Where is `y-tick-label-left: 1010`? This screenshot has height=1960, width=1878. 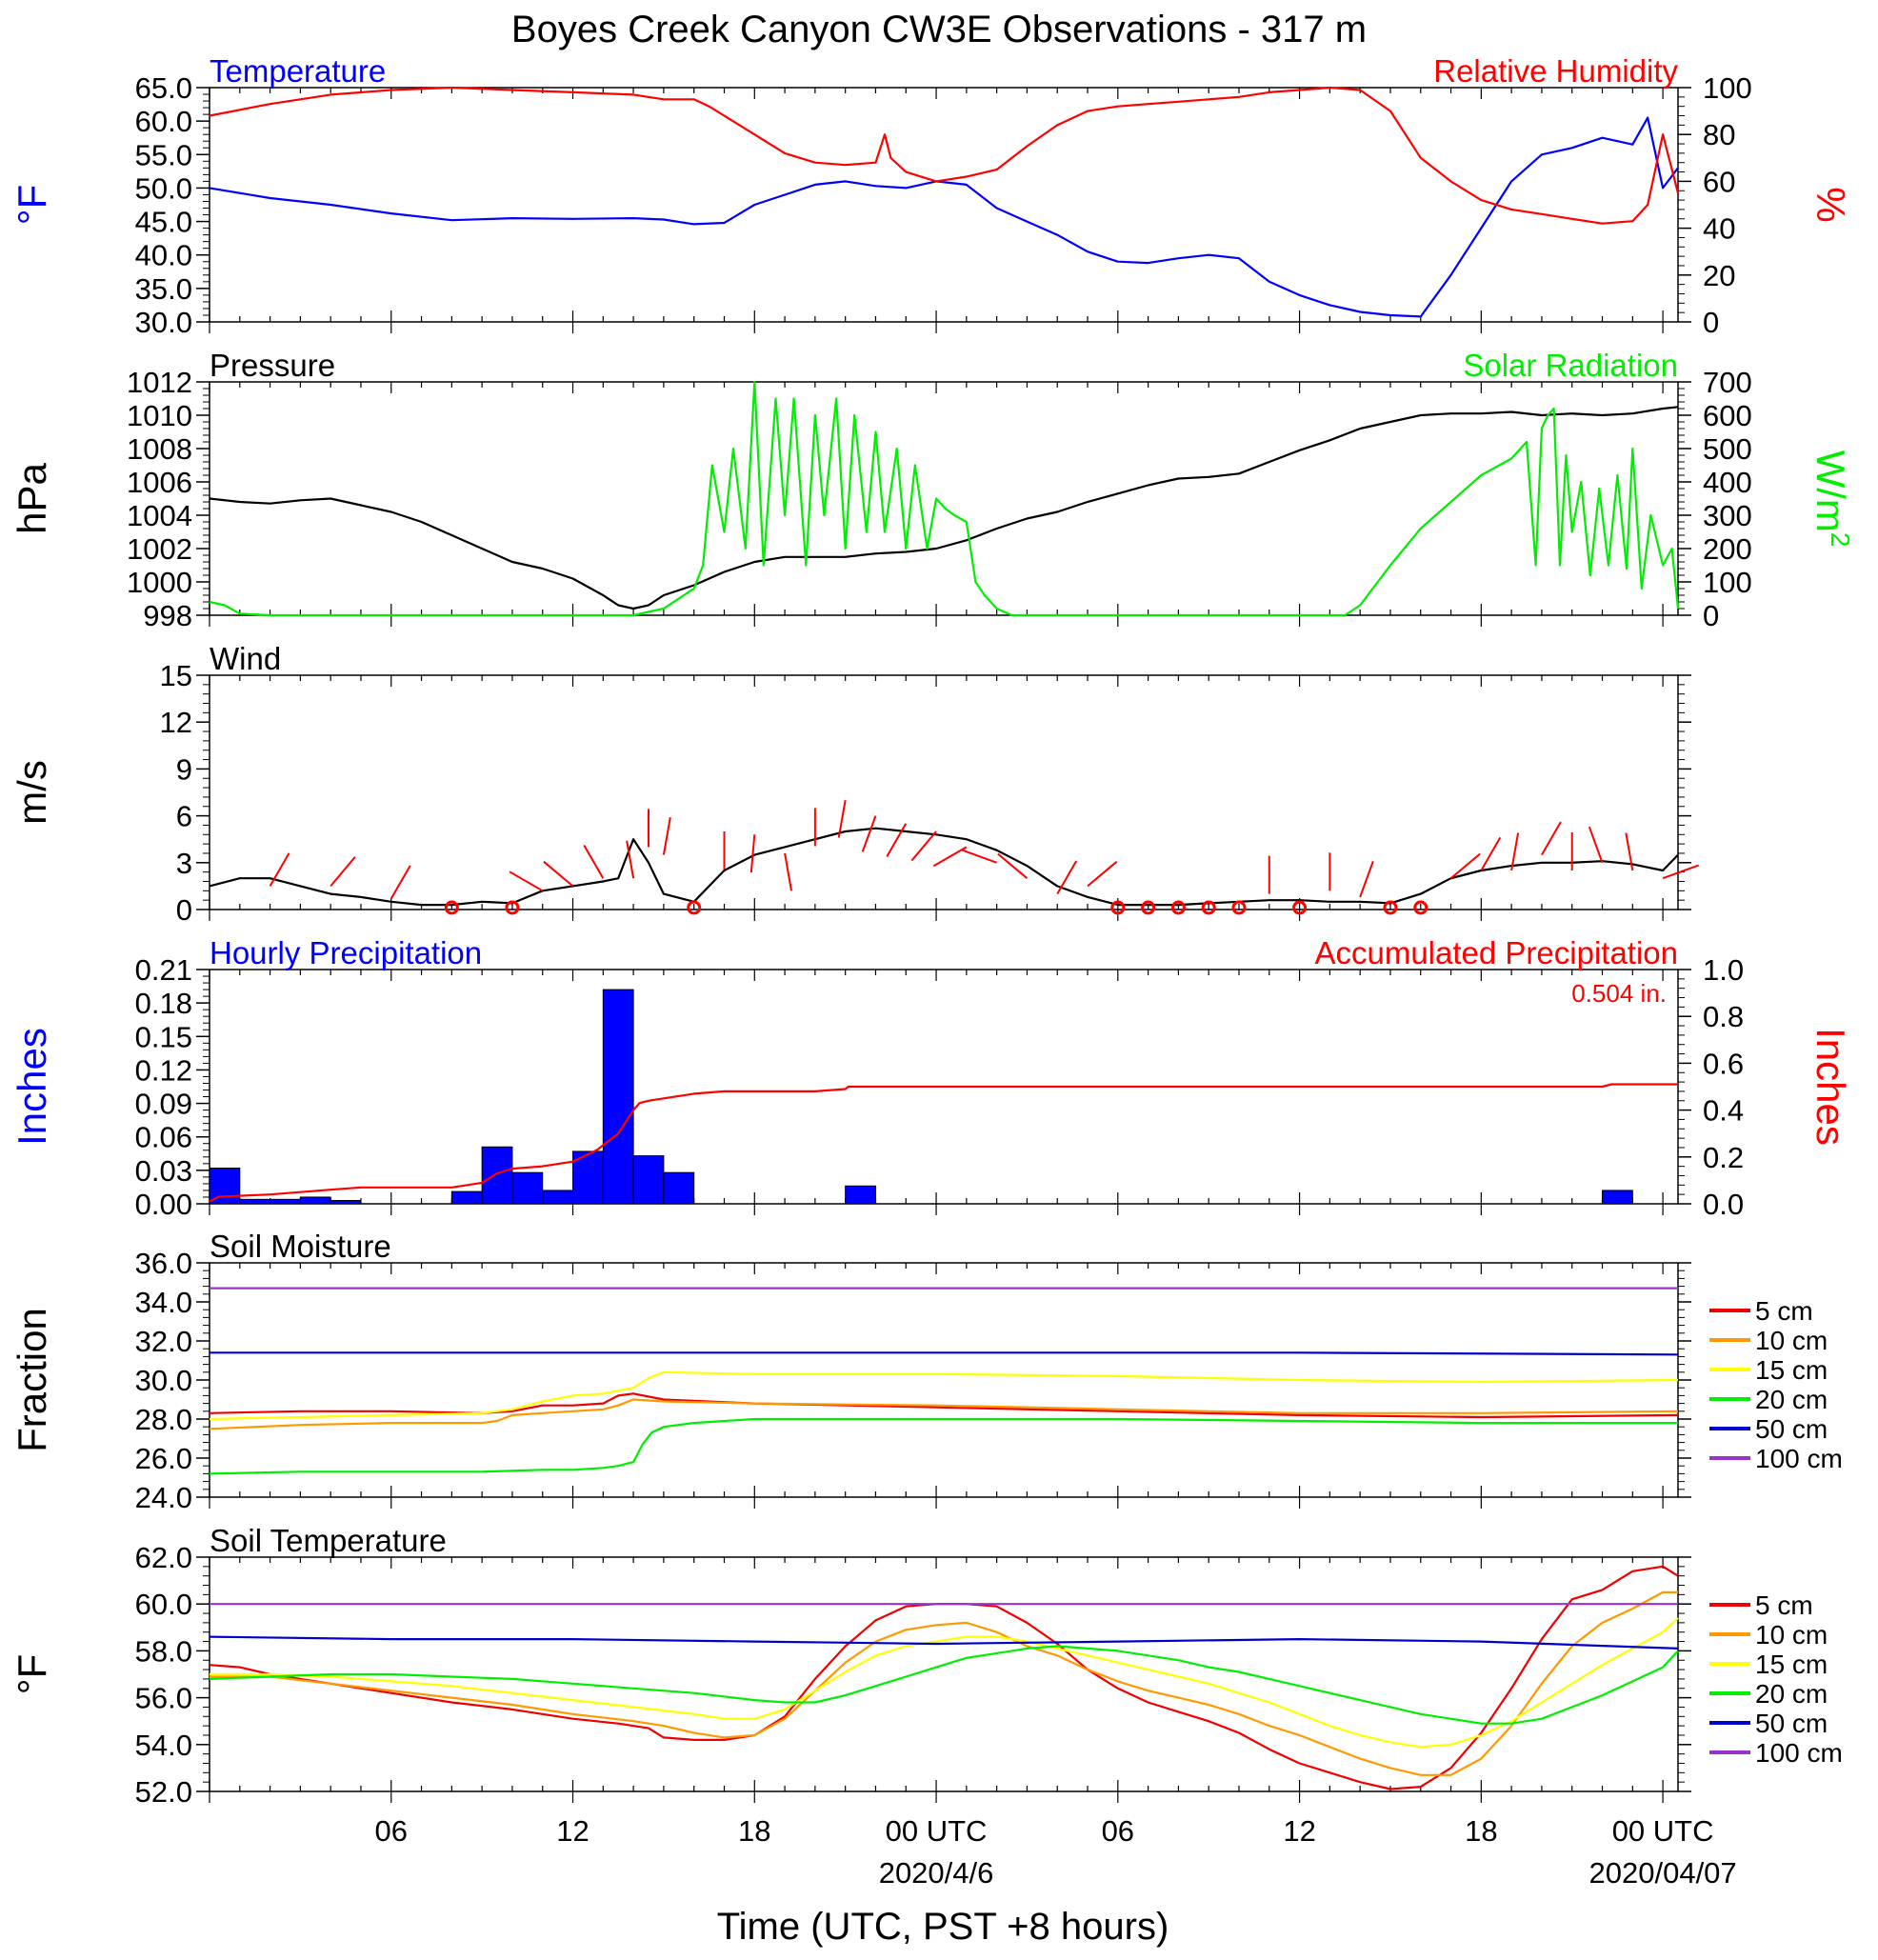 y-tick-label-left: 1010 is located at coordinates (159, 415).